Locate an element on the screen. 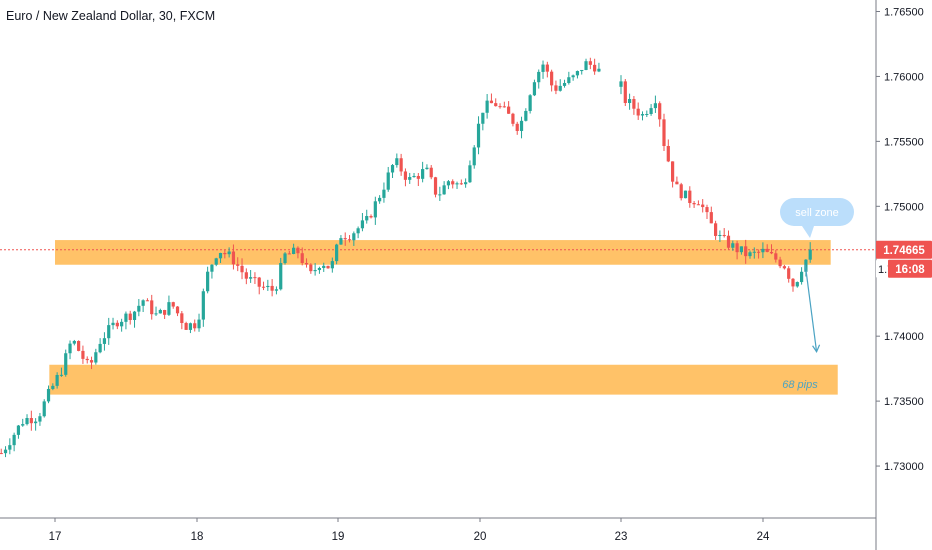  countdown-badge is located at coordinates (910, 268).